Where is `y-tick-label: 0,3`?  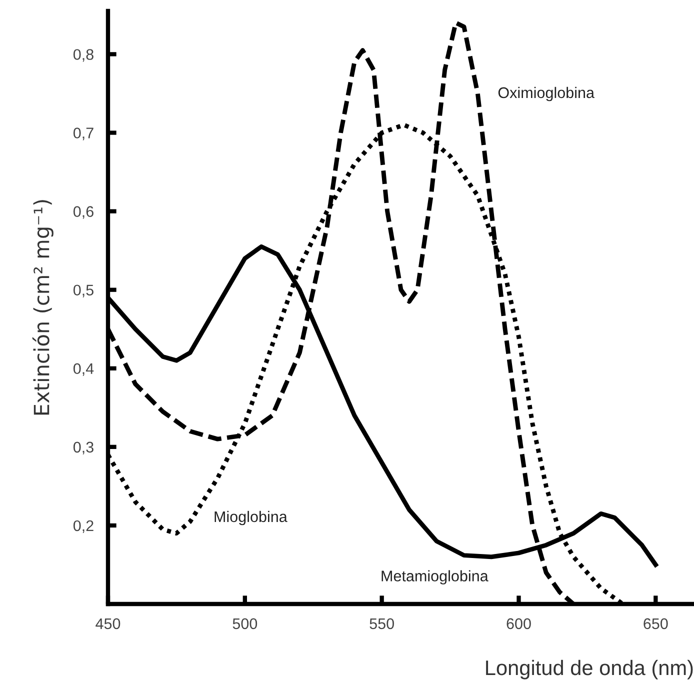
y-tick-label: 0,3 is located at coordinates (83, 448).